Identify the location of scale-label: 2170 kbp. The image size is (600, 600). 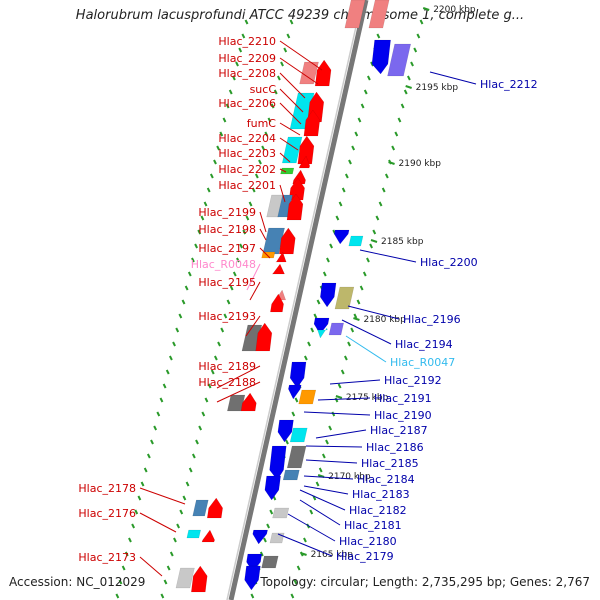
(349, 477).